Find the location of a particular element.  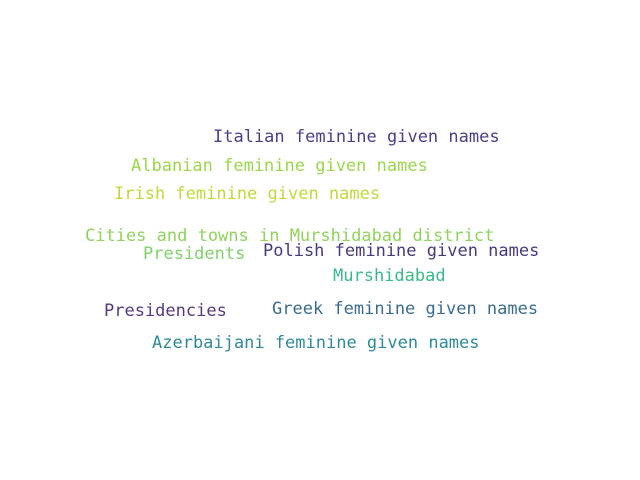

word-presidencies: Presidencies is located at coordinates (165, 311).